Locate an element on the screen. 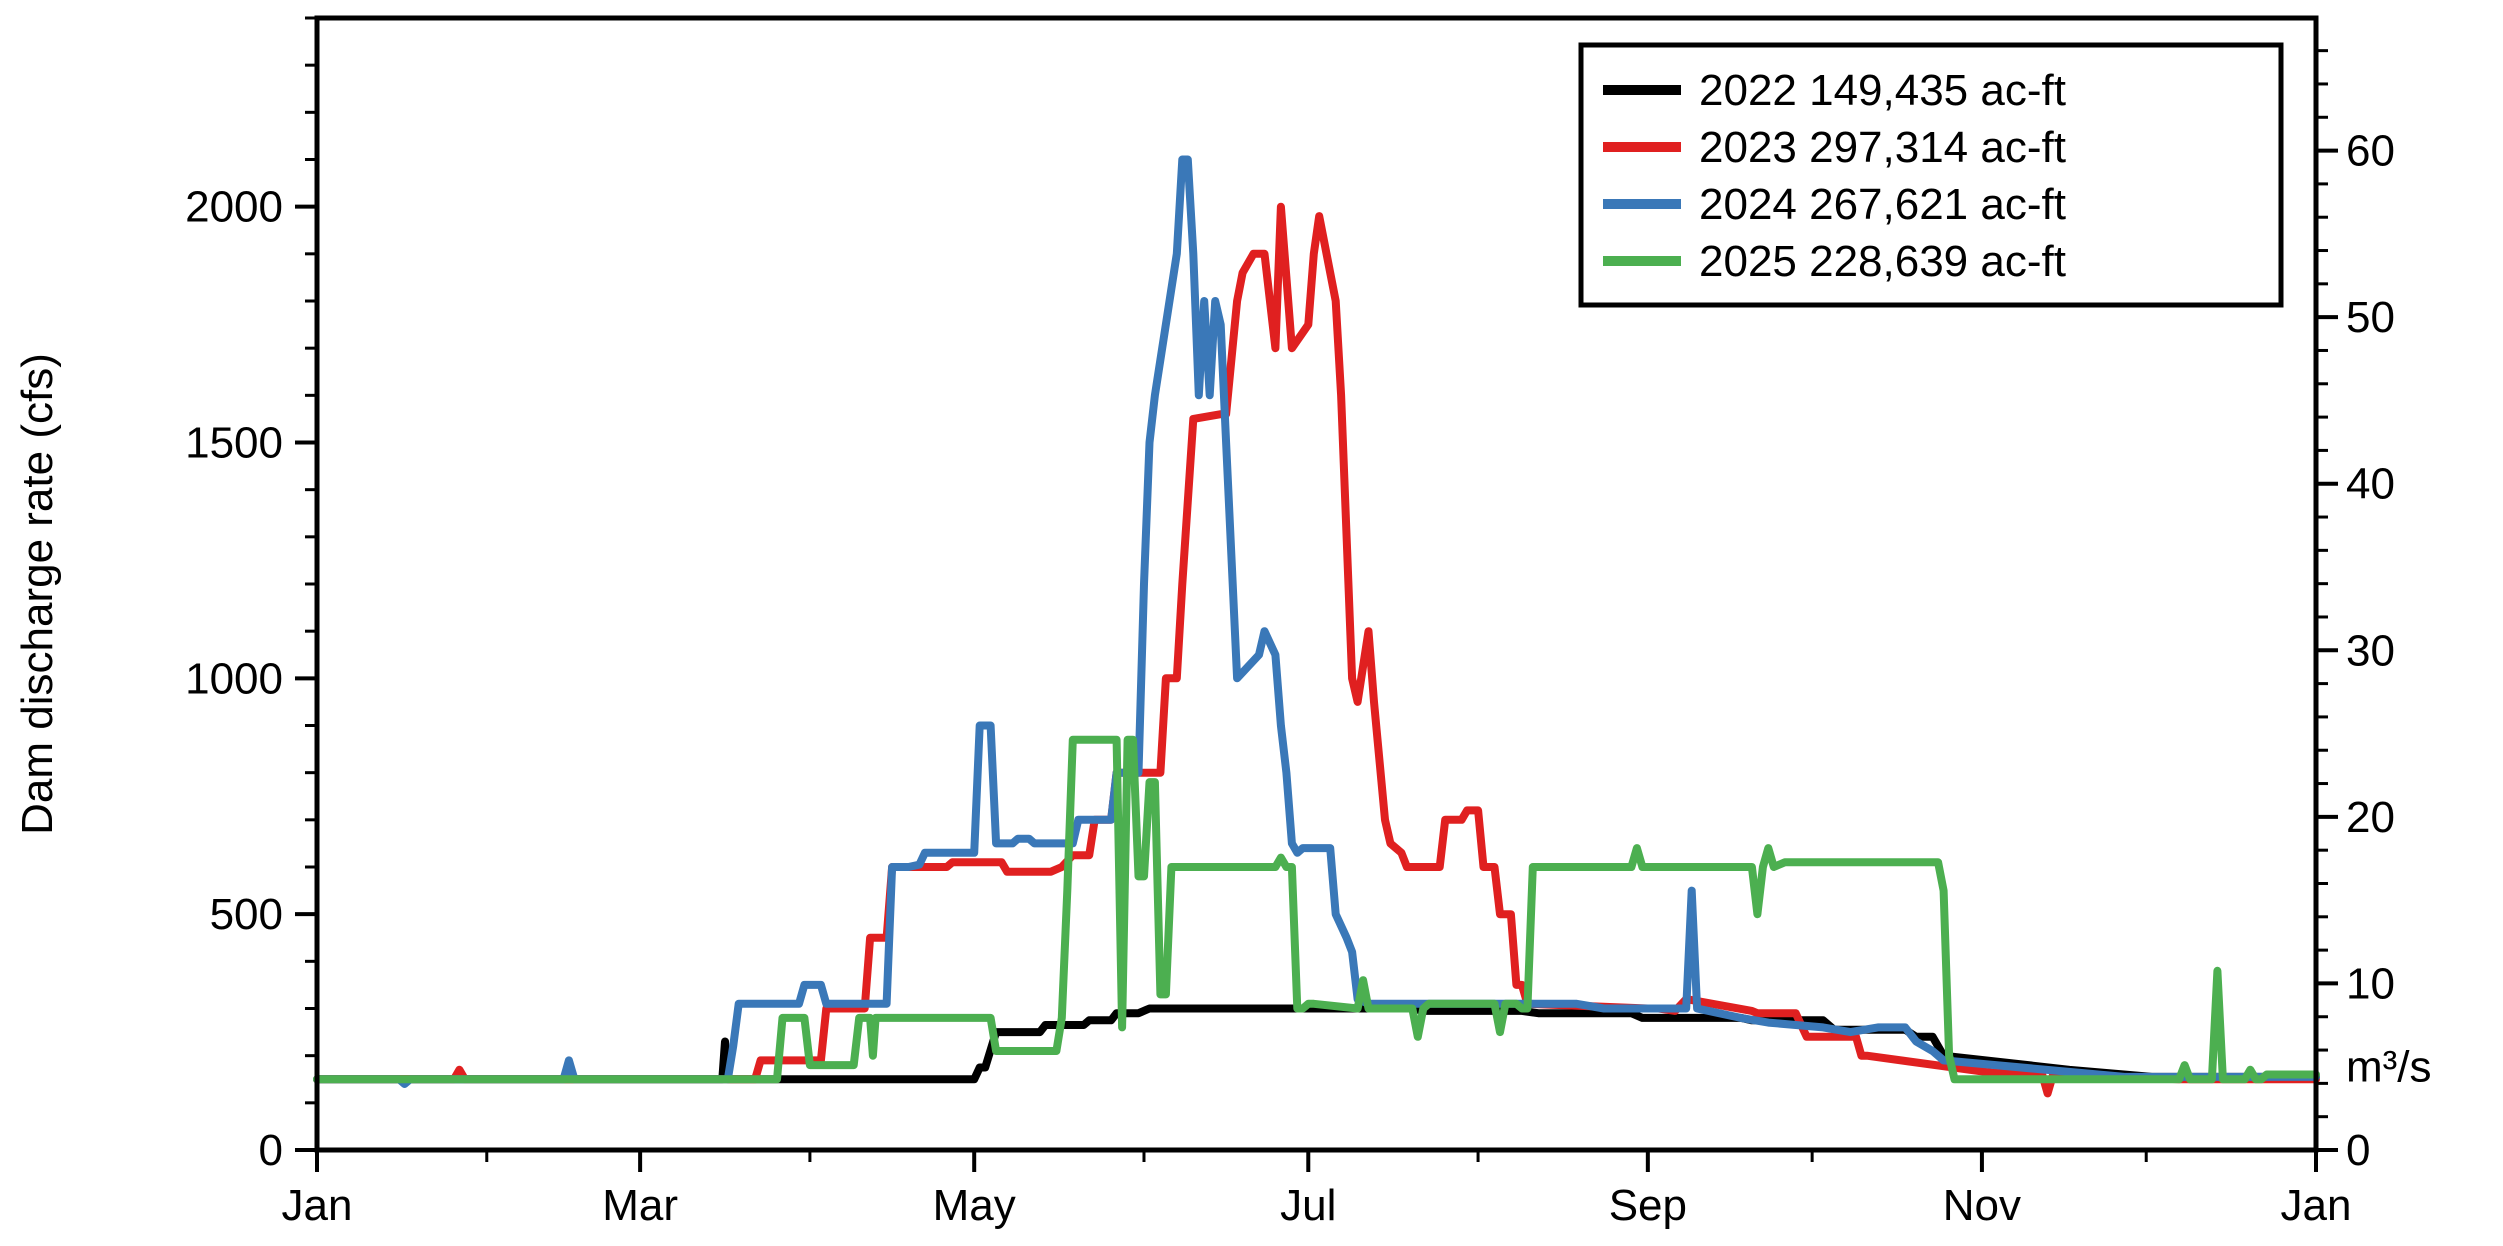 The width and height of the screenshot is (2503, 1246). y2-tick-label: 40 is located at coordinates (2370, 484).